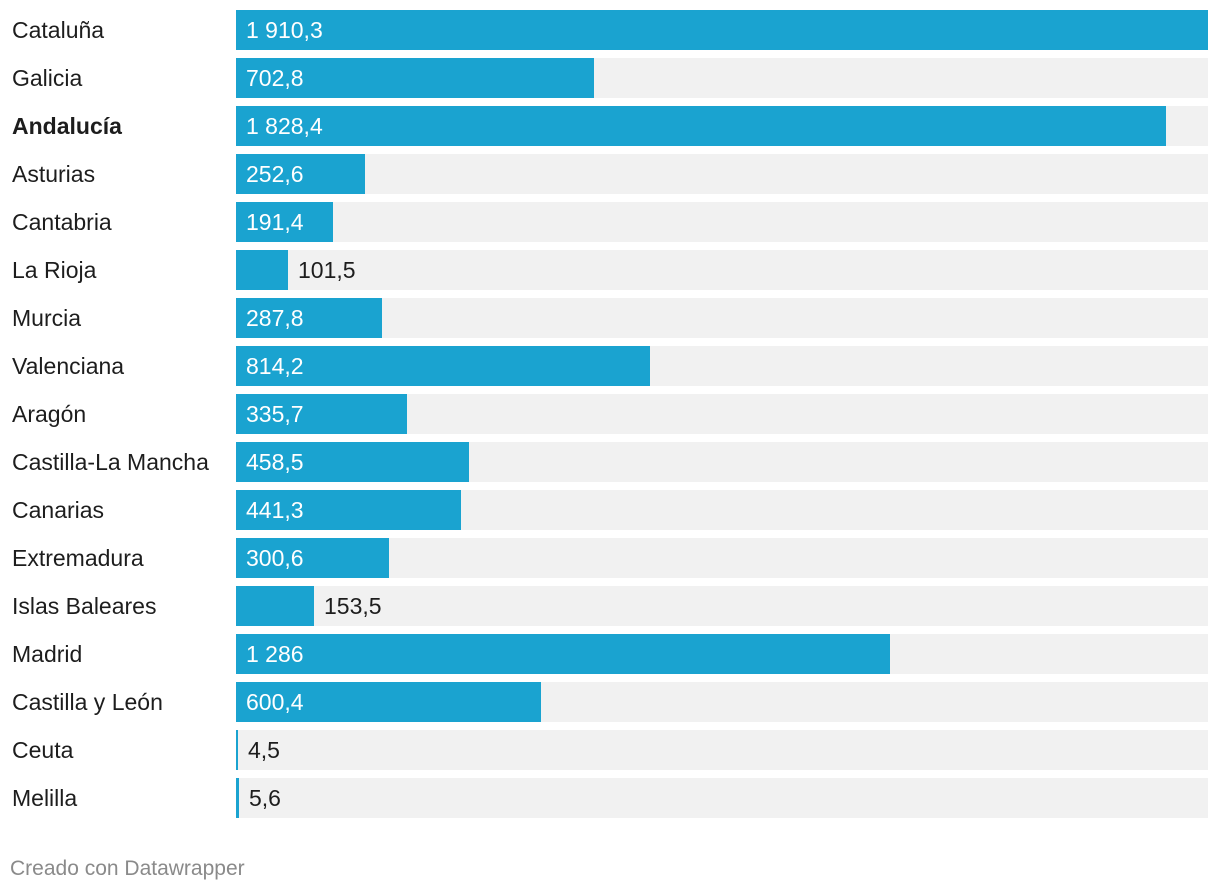 This screenshot has height=894, width=1220. I want to click on category-label: Cataluña, so click(58, 30).